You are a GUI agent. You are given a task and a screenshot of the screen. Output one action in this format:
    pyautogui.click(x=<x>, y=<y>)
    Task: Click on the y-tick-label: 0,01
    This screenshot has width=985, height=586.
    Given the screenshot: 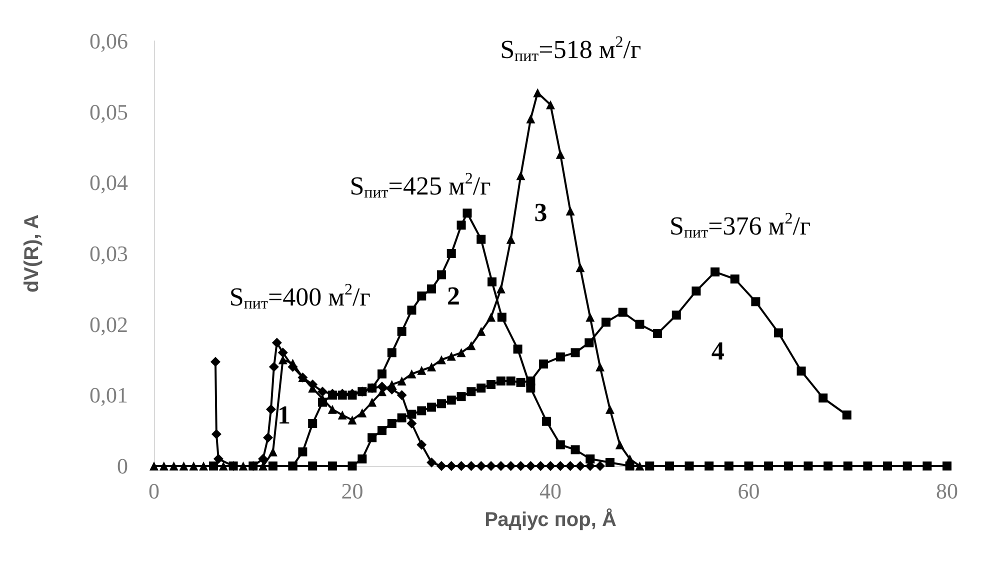 What is the action you would take?
    pyautogui.click(x=109, y=395)
    